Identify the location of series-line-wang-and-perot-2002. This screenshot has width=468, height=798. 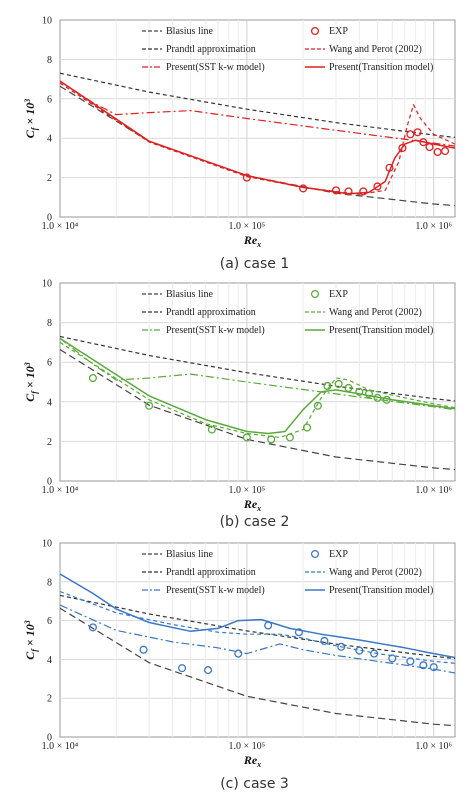
(257, 138).